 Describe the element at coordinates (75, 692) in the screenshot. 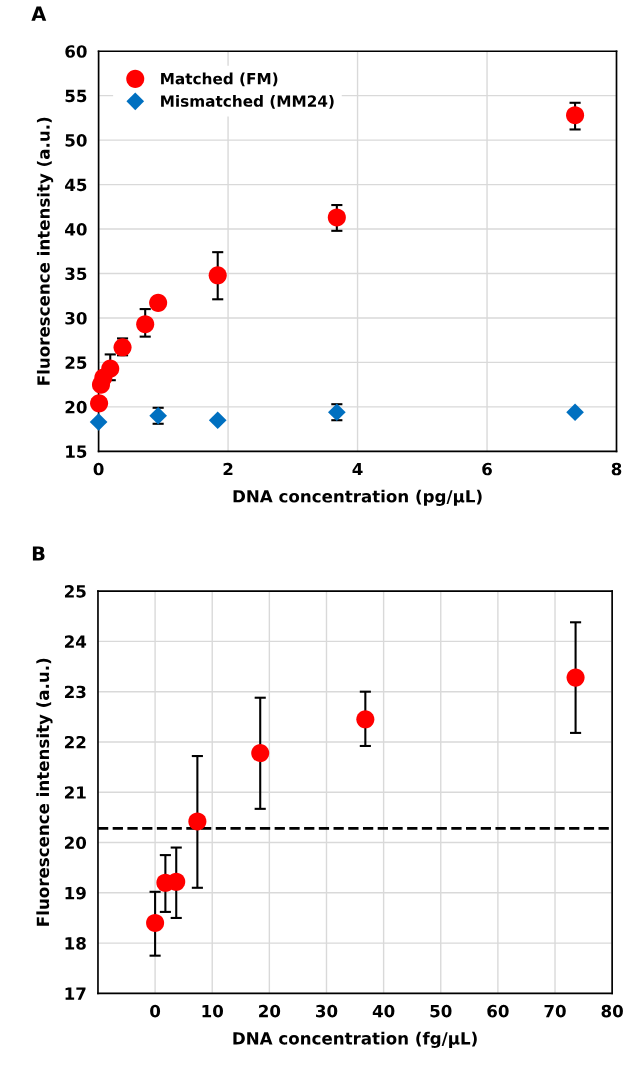

I see `y-tick-label: 23` at that location.